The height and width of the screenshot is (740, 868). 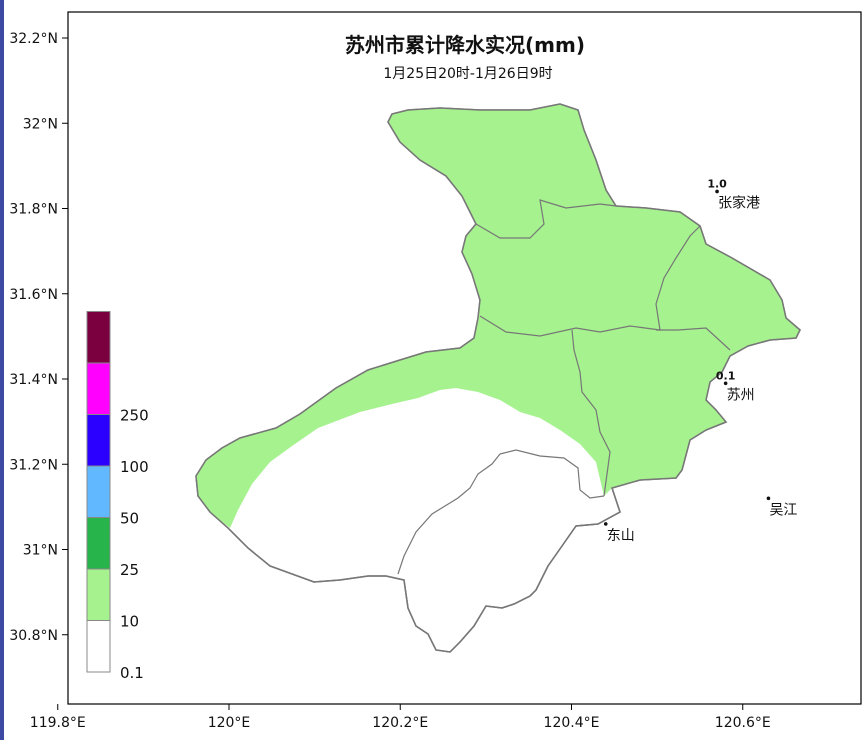 What do you see at coordinates (783, 510) in the screenshot?
I see `station-name: 吴江` at bounding box center [783, 510].